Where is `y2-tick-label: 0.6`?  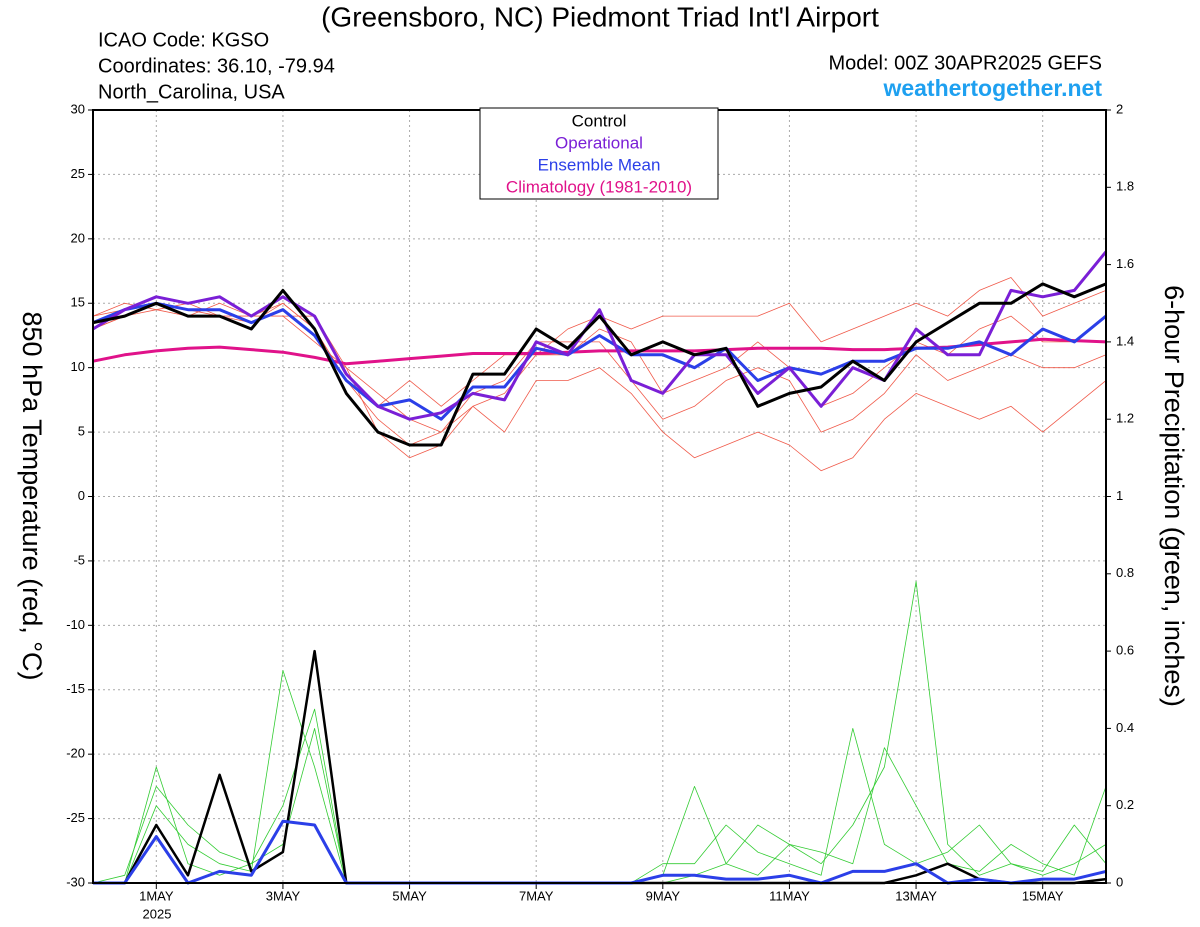
y2-tick-label: 0.6 is located at coordinates (1125, 650).